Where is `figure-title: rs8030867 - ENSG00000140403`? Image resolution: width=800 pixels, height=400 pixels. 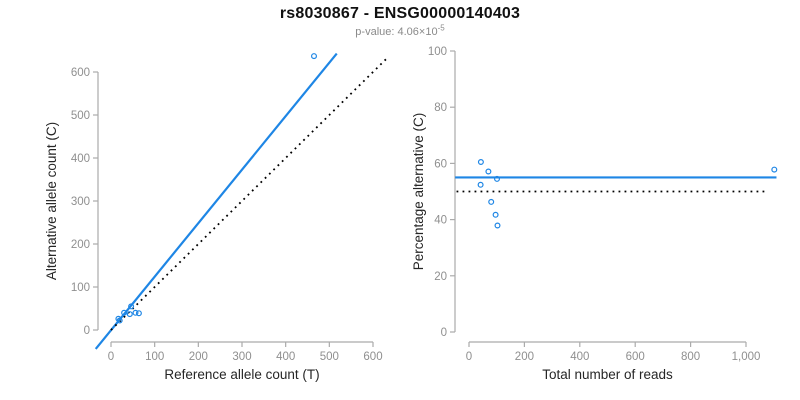
figure-title: rs8030867 - ENSG00000140403 is located at coordinates (400, 13).